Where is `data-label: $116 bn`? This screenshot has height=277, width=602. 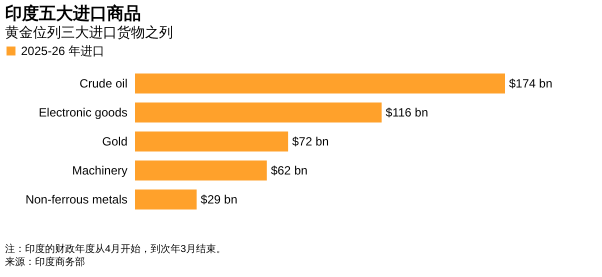 data-label: $116 bn is located at coordinates (407, 113).